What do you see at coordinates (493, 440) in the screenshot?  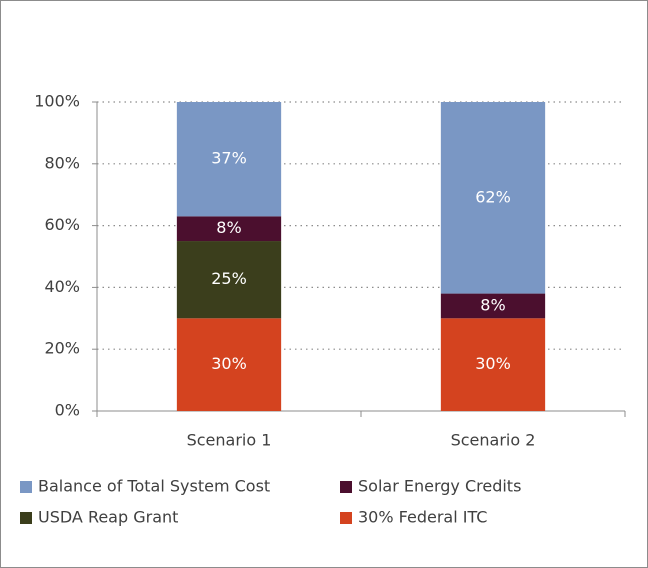 I see `x-tick-label: Scenario 2` at bounding box center [493, 440].